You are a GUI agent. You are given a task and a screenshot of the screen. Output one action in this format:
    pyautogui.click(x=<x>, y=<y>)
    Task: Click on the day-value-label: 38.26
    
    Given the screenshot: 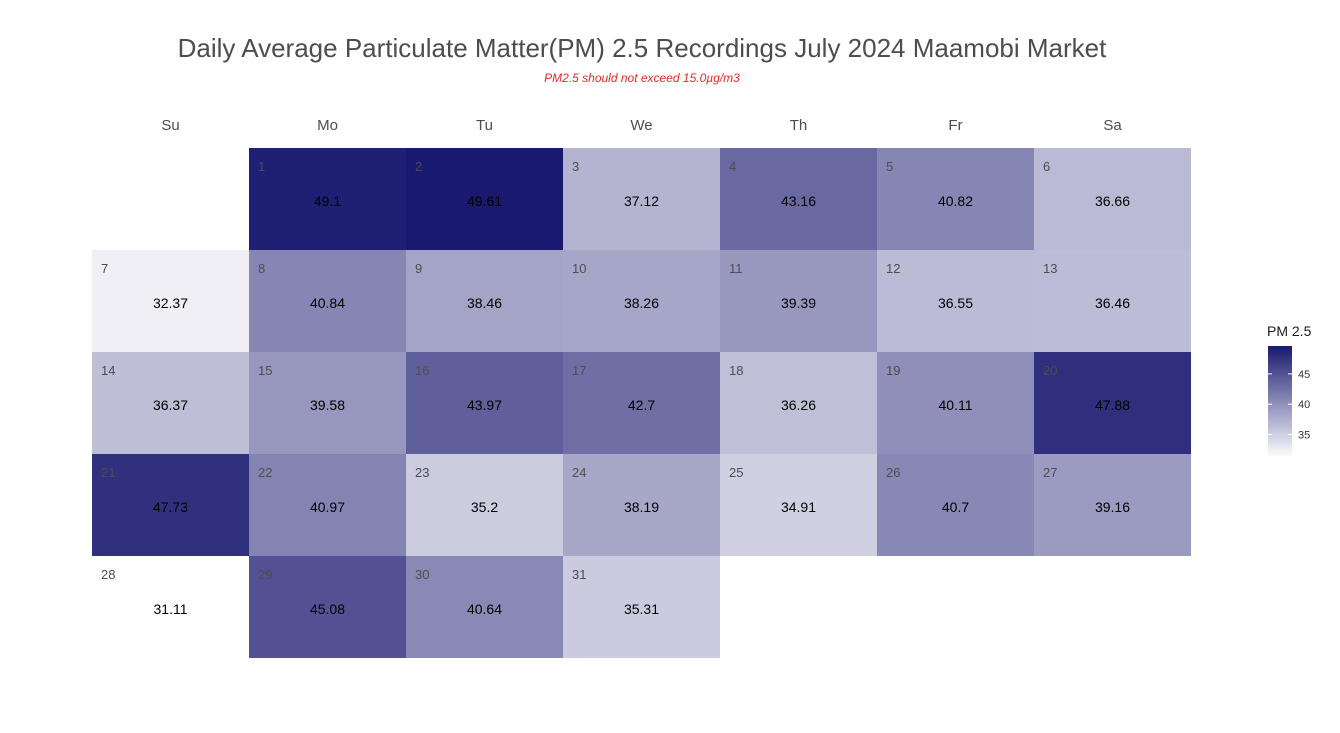 What is the action you would take?
    pyautogui.click(x=641, y=303)
    